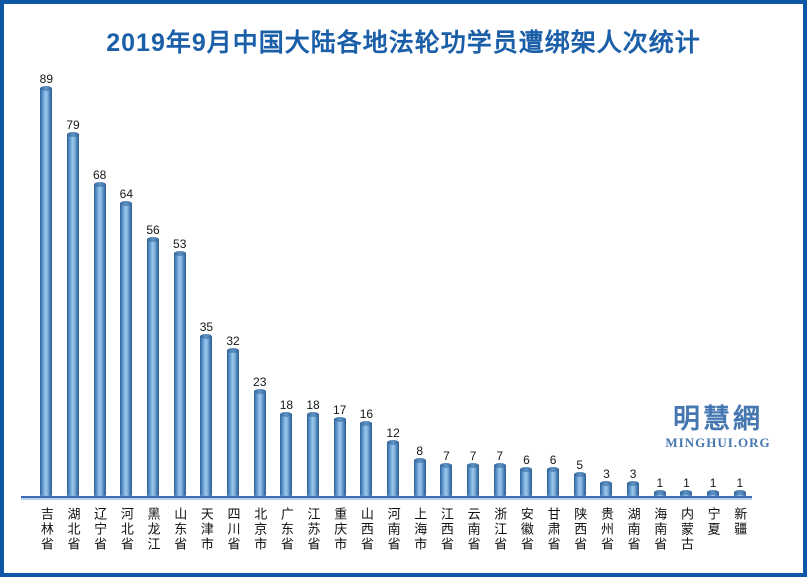 This screenshot has width=807, height=577. I want to click on bar-河北省, so click(126, 349).